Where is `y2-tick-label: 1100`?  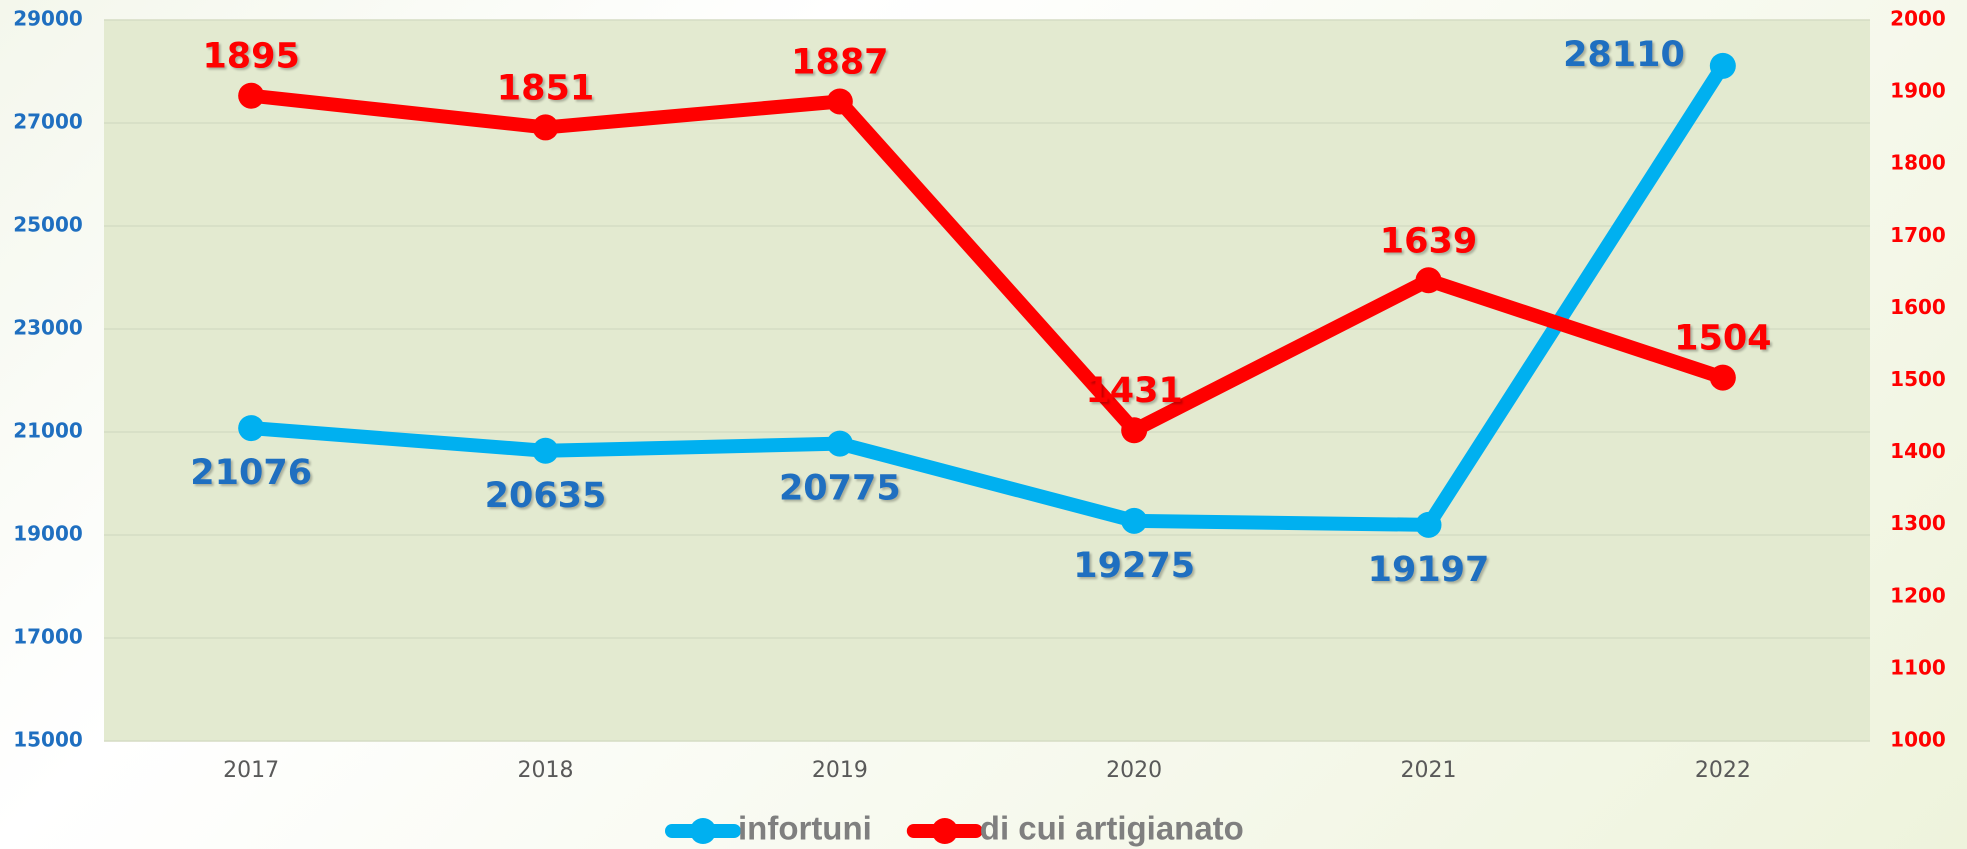 y2-tick-label: 1100 is located at coordinates (1918, 667).